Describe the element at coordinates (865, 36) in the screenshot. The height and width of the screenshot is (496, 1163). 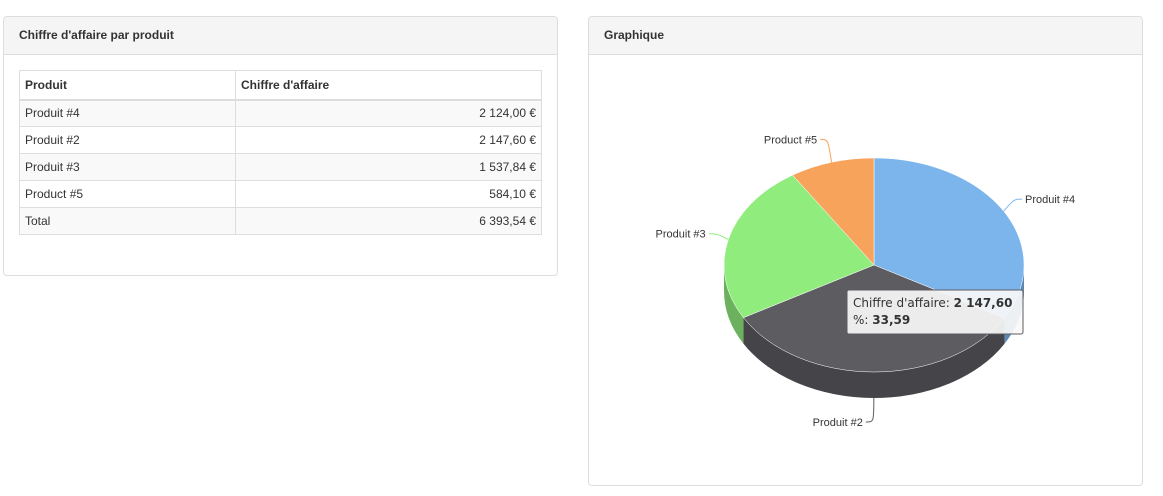
I see `chart-panel-title: Graphique` at that location.